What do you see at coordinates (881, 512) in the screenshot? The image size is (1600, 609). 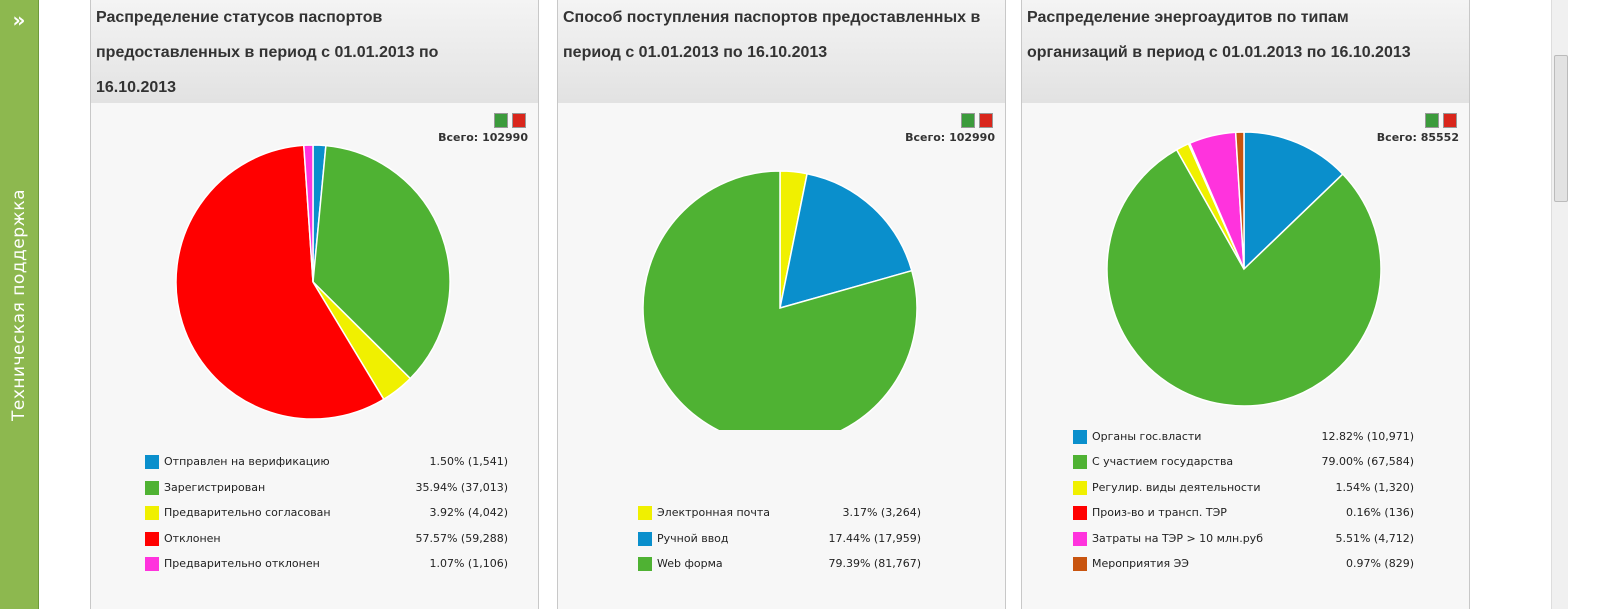 I see `value-label: 3.17% (3,264)` at bounding box center [881, 512].